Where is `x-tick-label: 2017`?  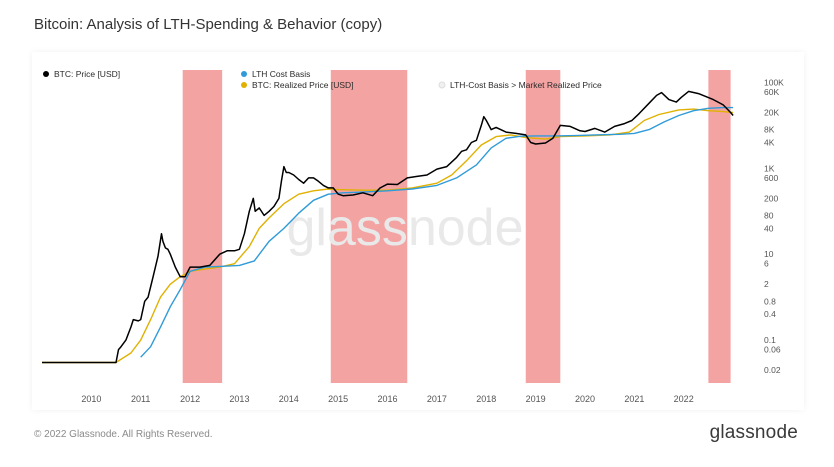
x-tick-label: 2017 is located at coordinates (437, 399).